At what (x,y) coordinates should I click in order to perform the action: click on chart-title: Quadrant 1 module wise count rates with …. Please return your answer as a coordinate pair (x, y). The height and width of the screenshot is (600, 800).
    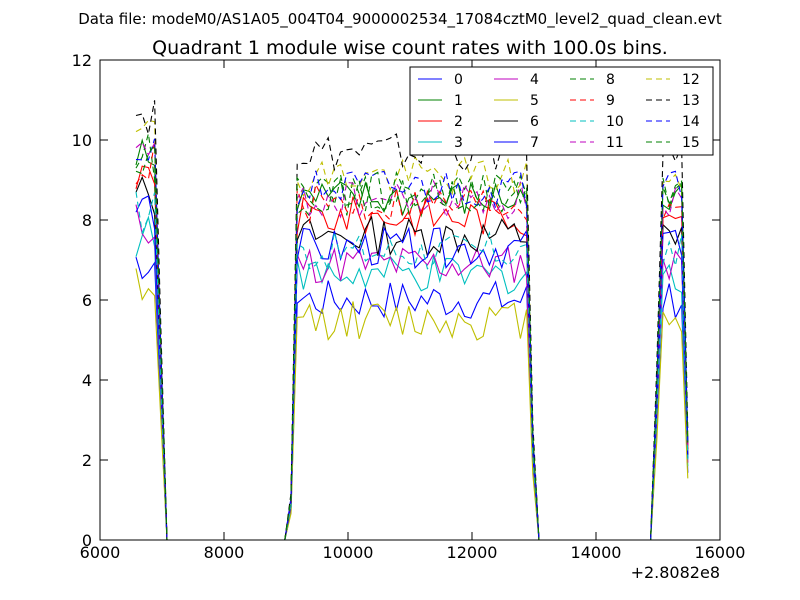
    Looking at the image, I should click on (410, 48).